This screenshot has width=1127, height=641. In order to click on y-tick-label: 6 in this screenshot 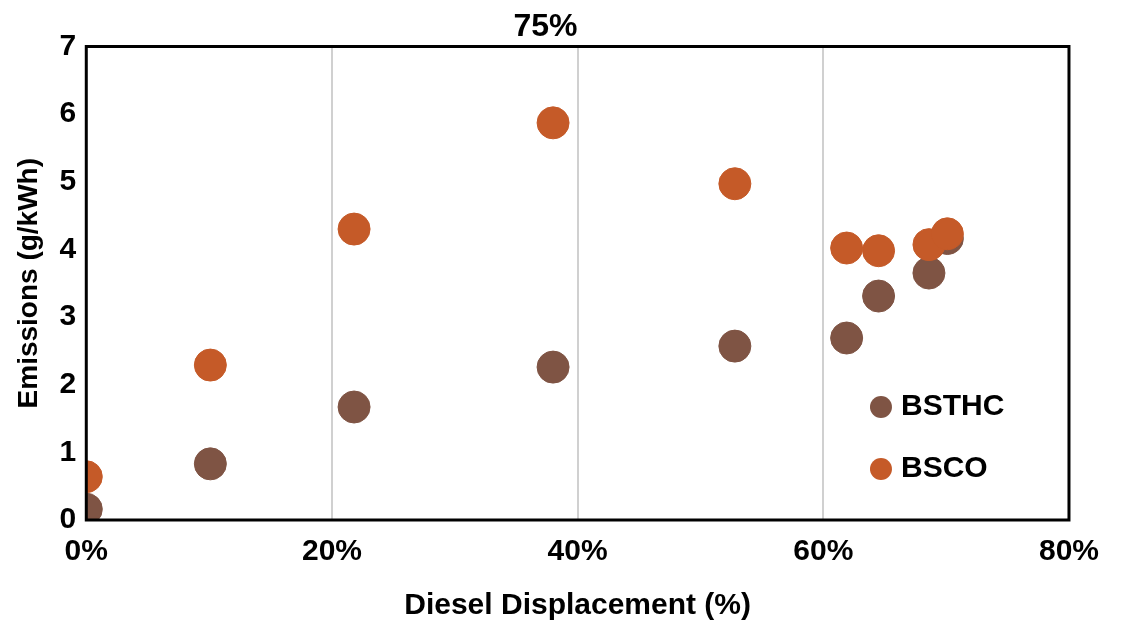, I will do `click(68, 112)`.